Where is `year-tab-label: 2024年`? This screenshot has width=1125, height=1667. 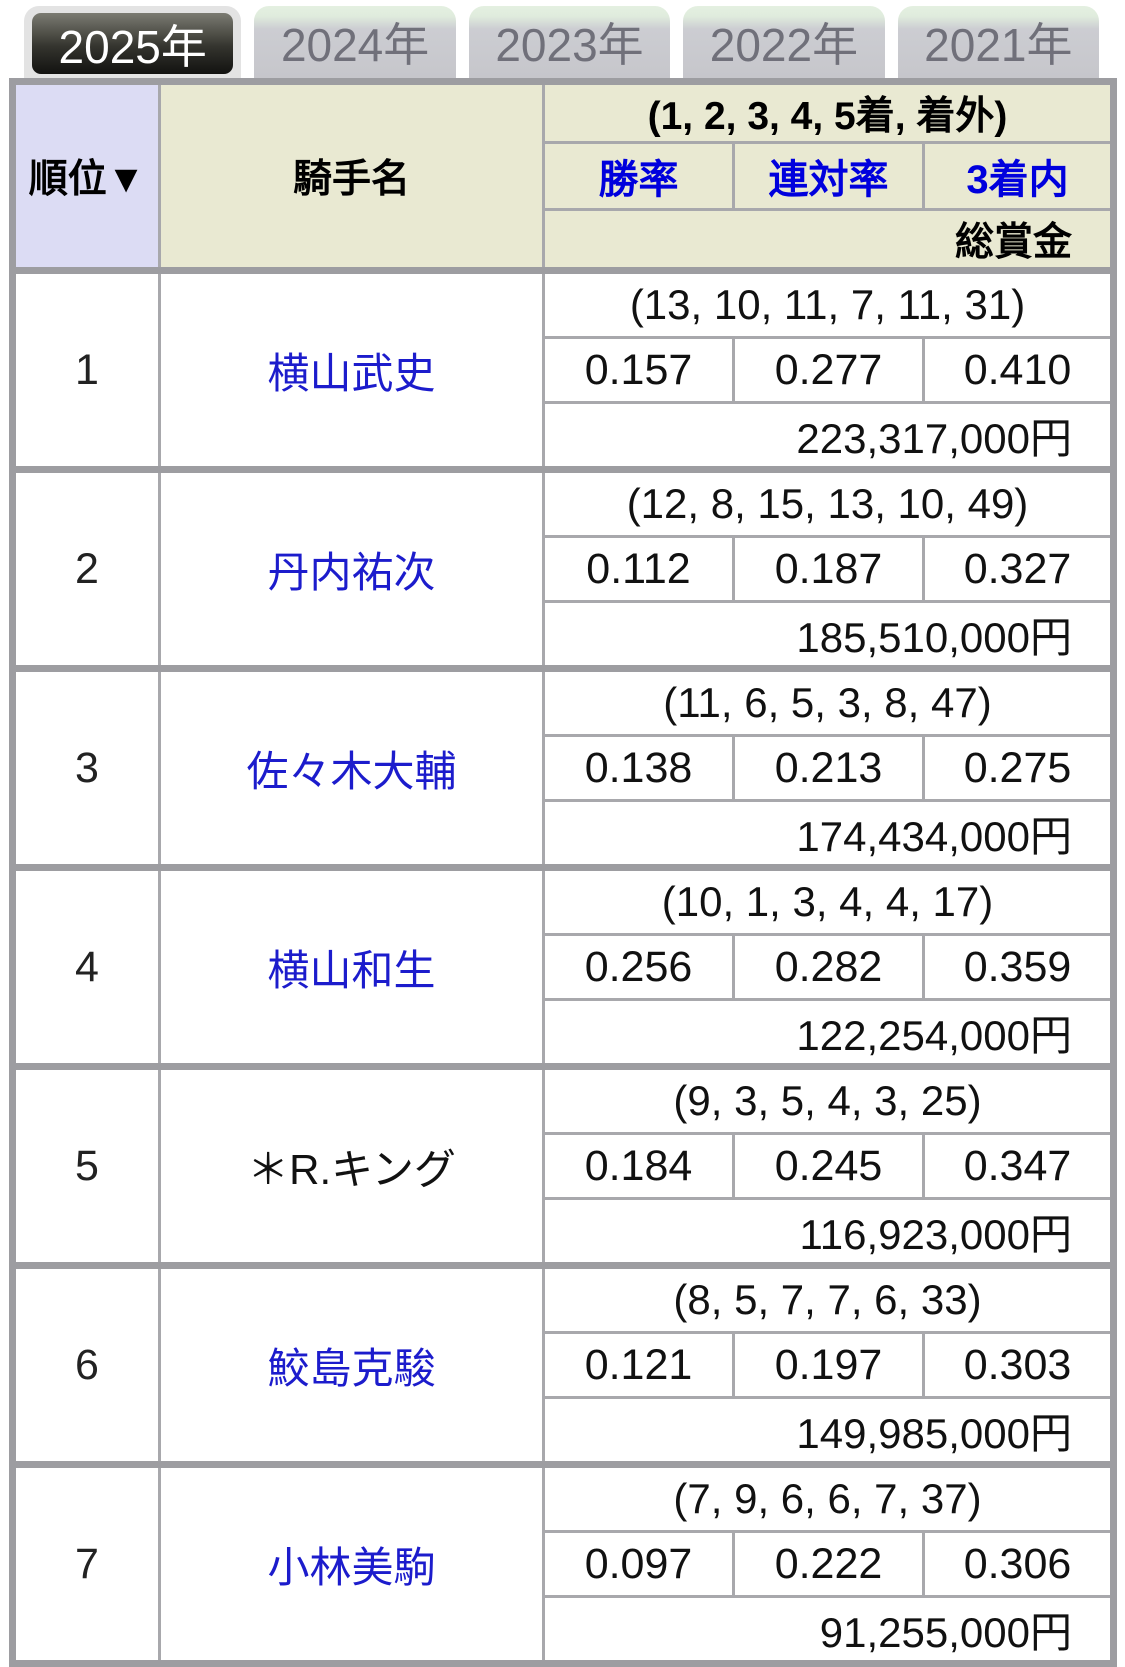
year-tab-label: 2024年 is located at coordinates (355, 45).